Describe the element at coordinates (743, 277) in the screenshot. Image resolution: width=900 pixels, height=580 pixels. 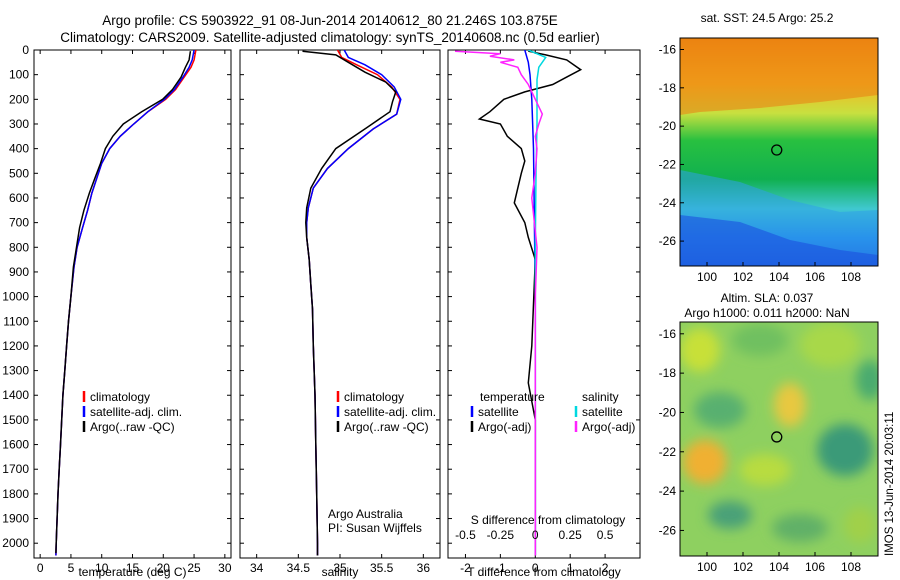
I see `map-xtick-label: 102` at that location.